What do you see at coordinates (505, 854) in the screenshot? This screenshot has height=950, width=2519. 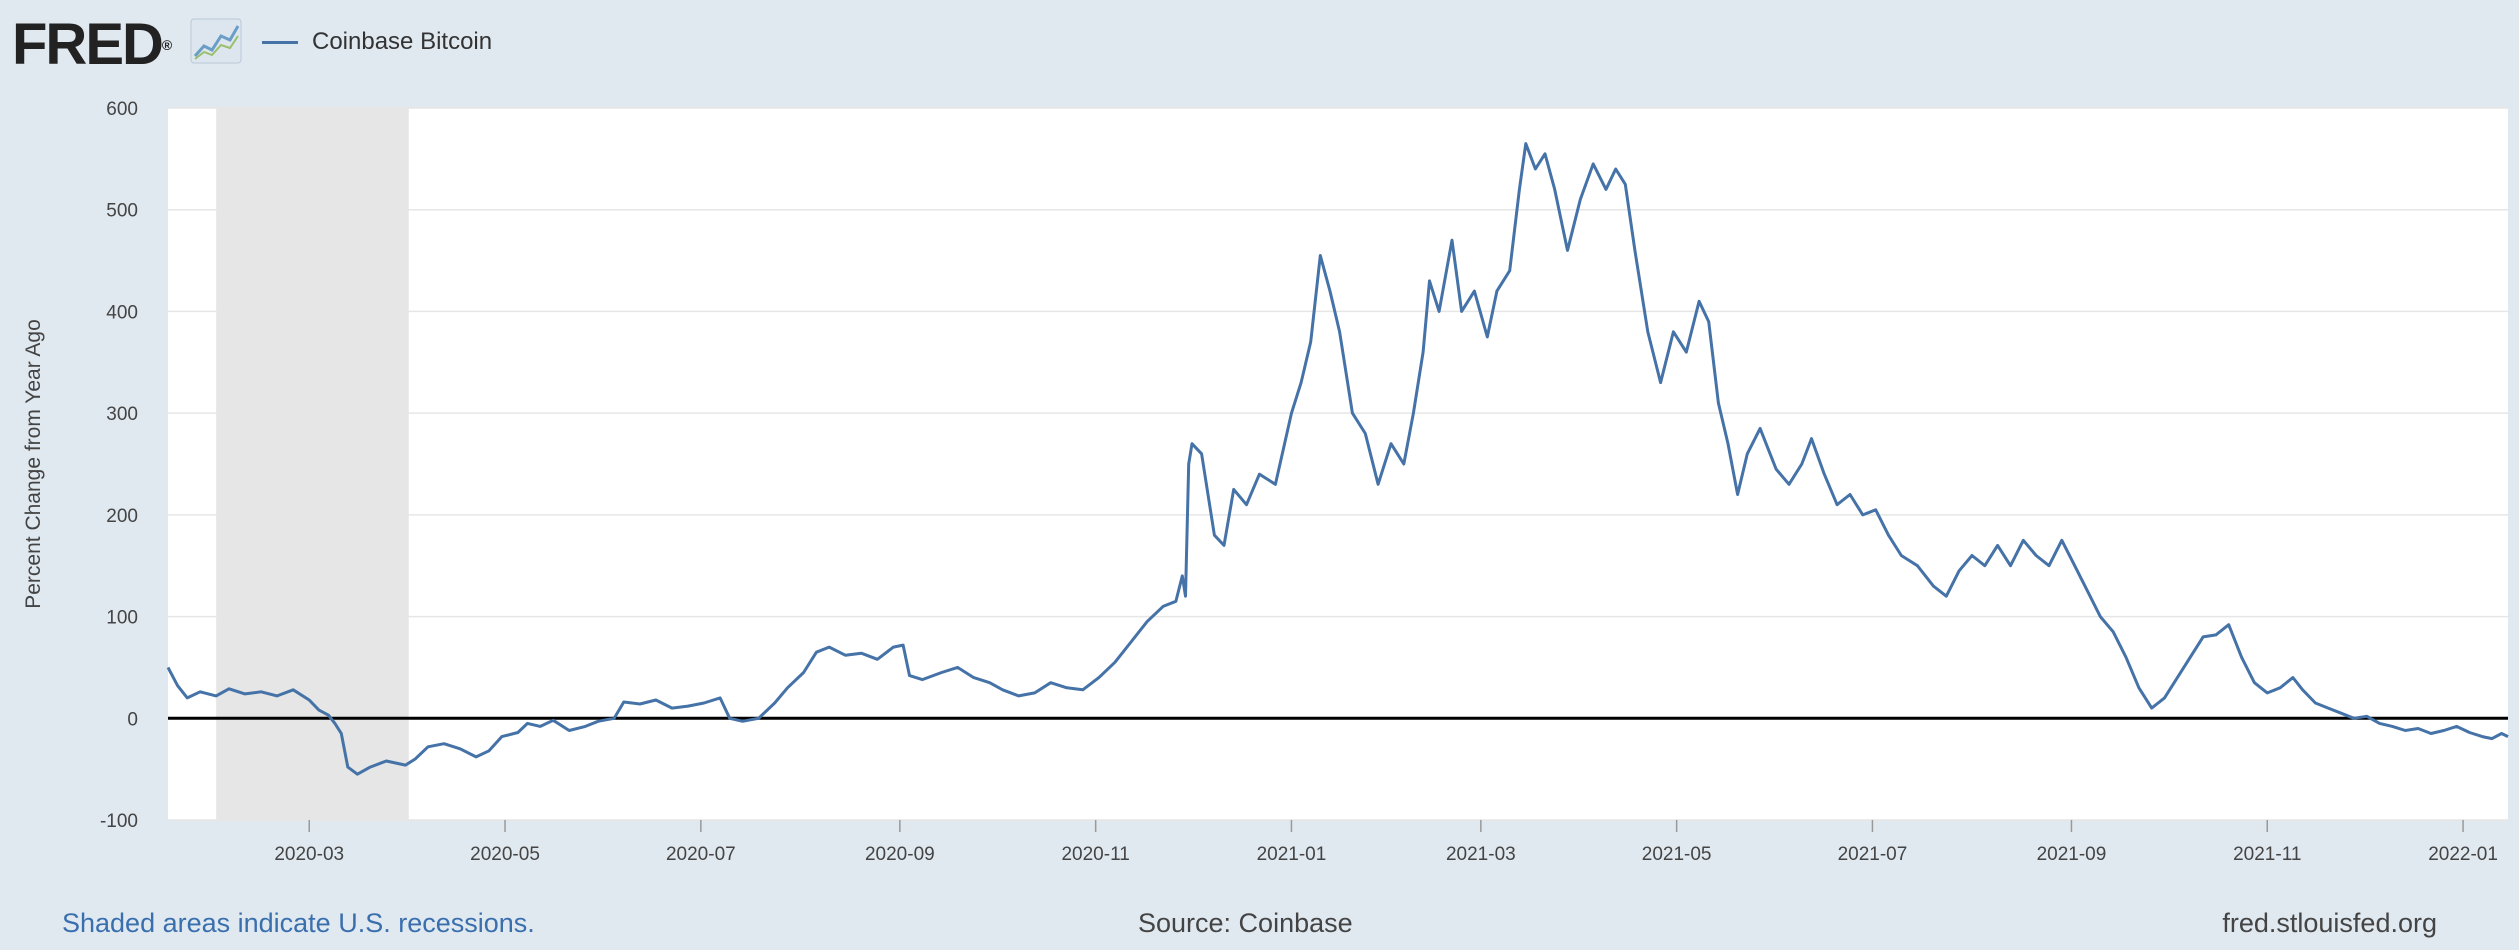 I see `x-tick-label: 2020-05` at bounding box center [505, 854].